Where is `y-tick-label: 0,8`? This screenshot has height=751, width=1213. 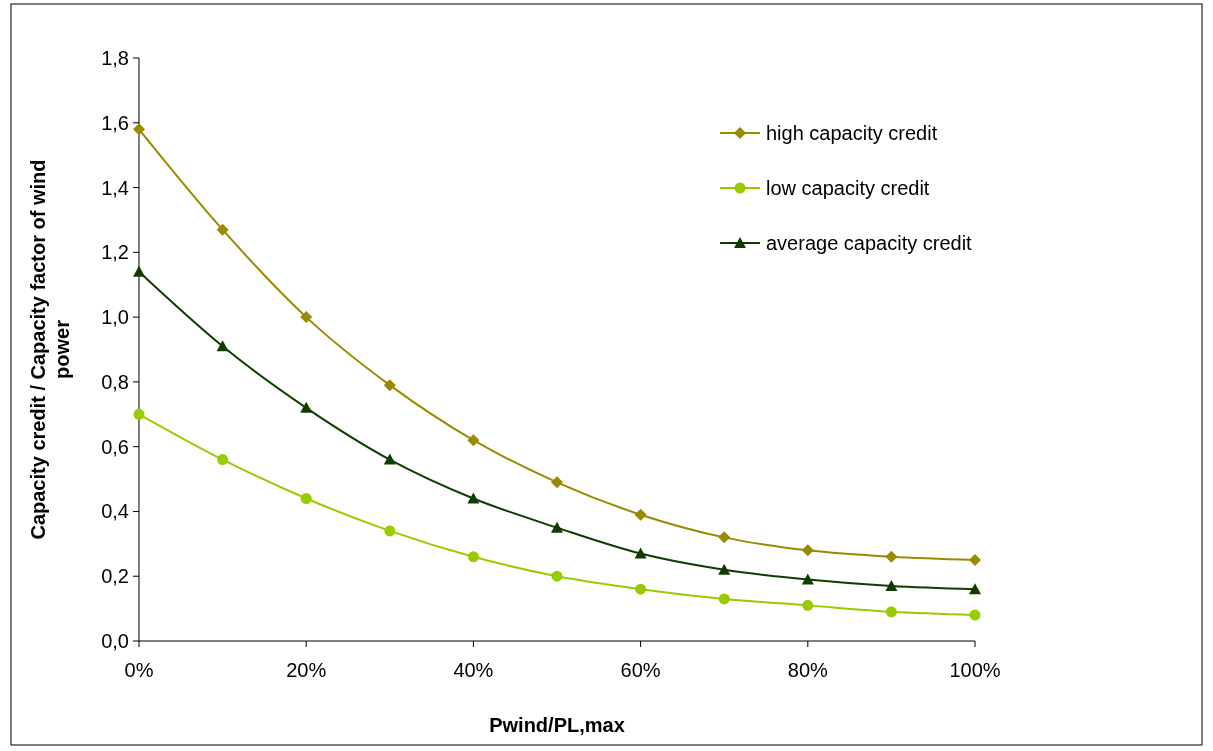 y-tick-label: 0,8 is located at coordinates (115, 381).